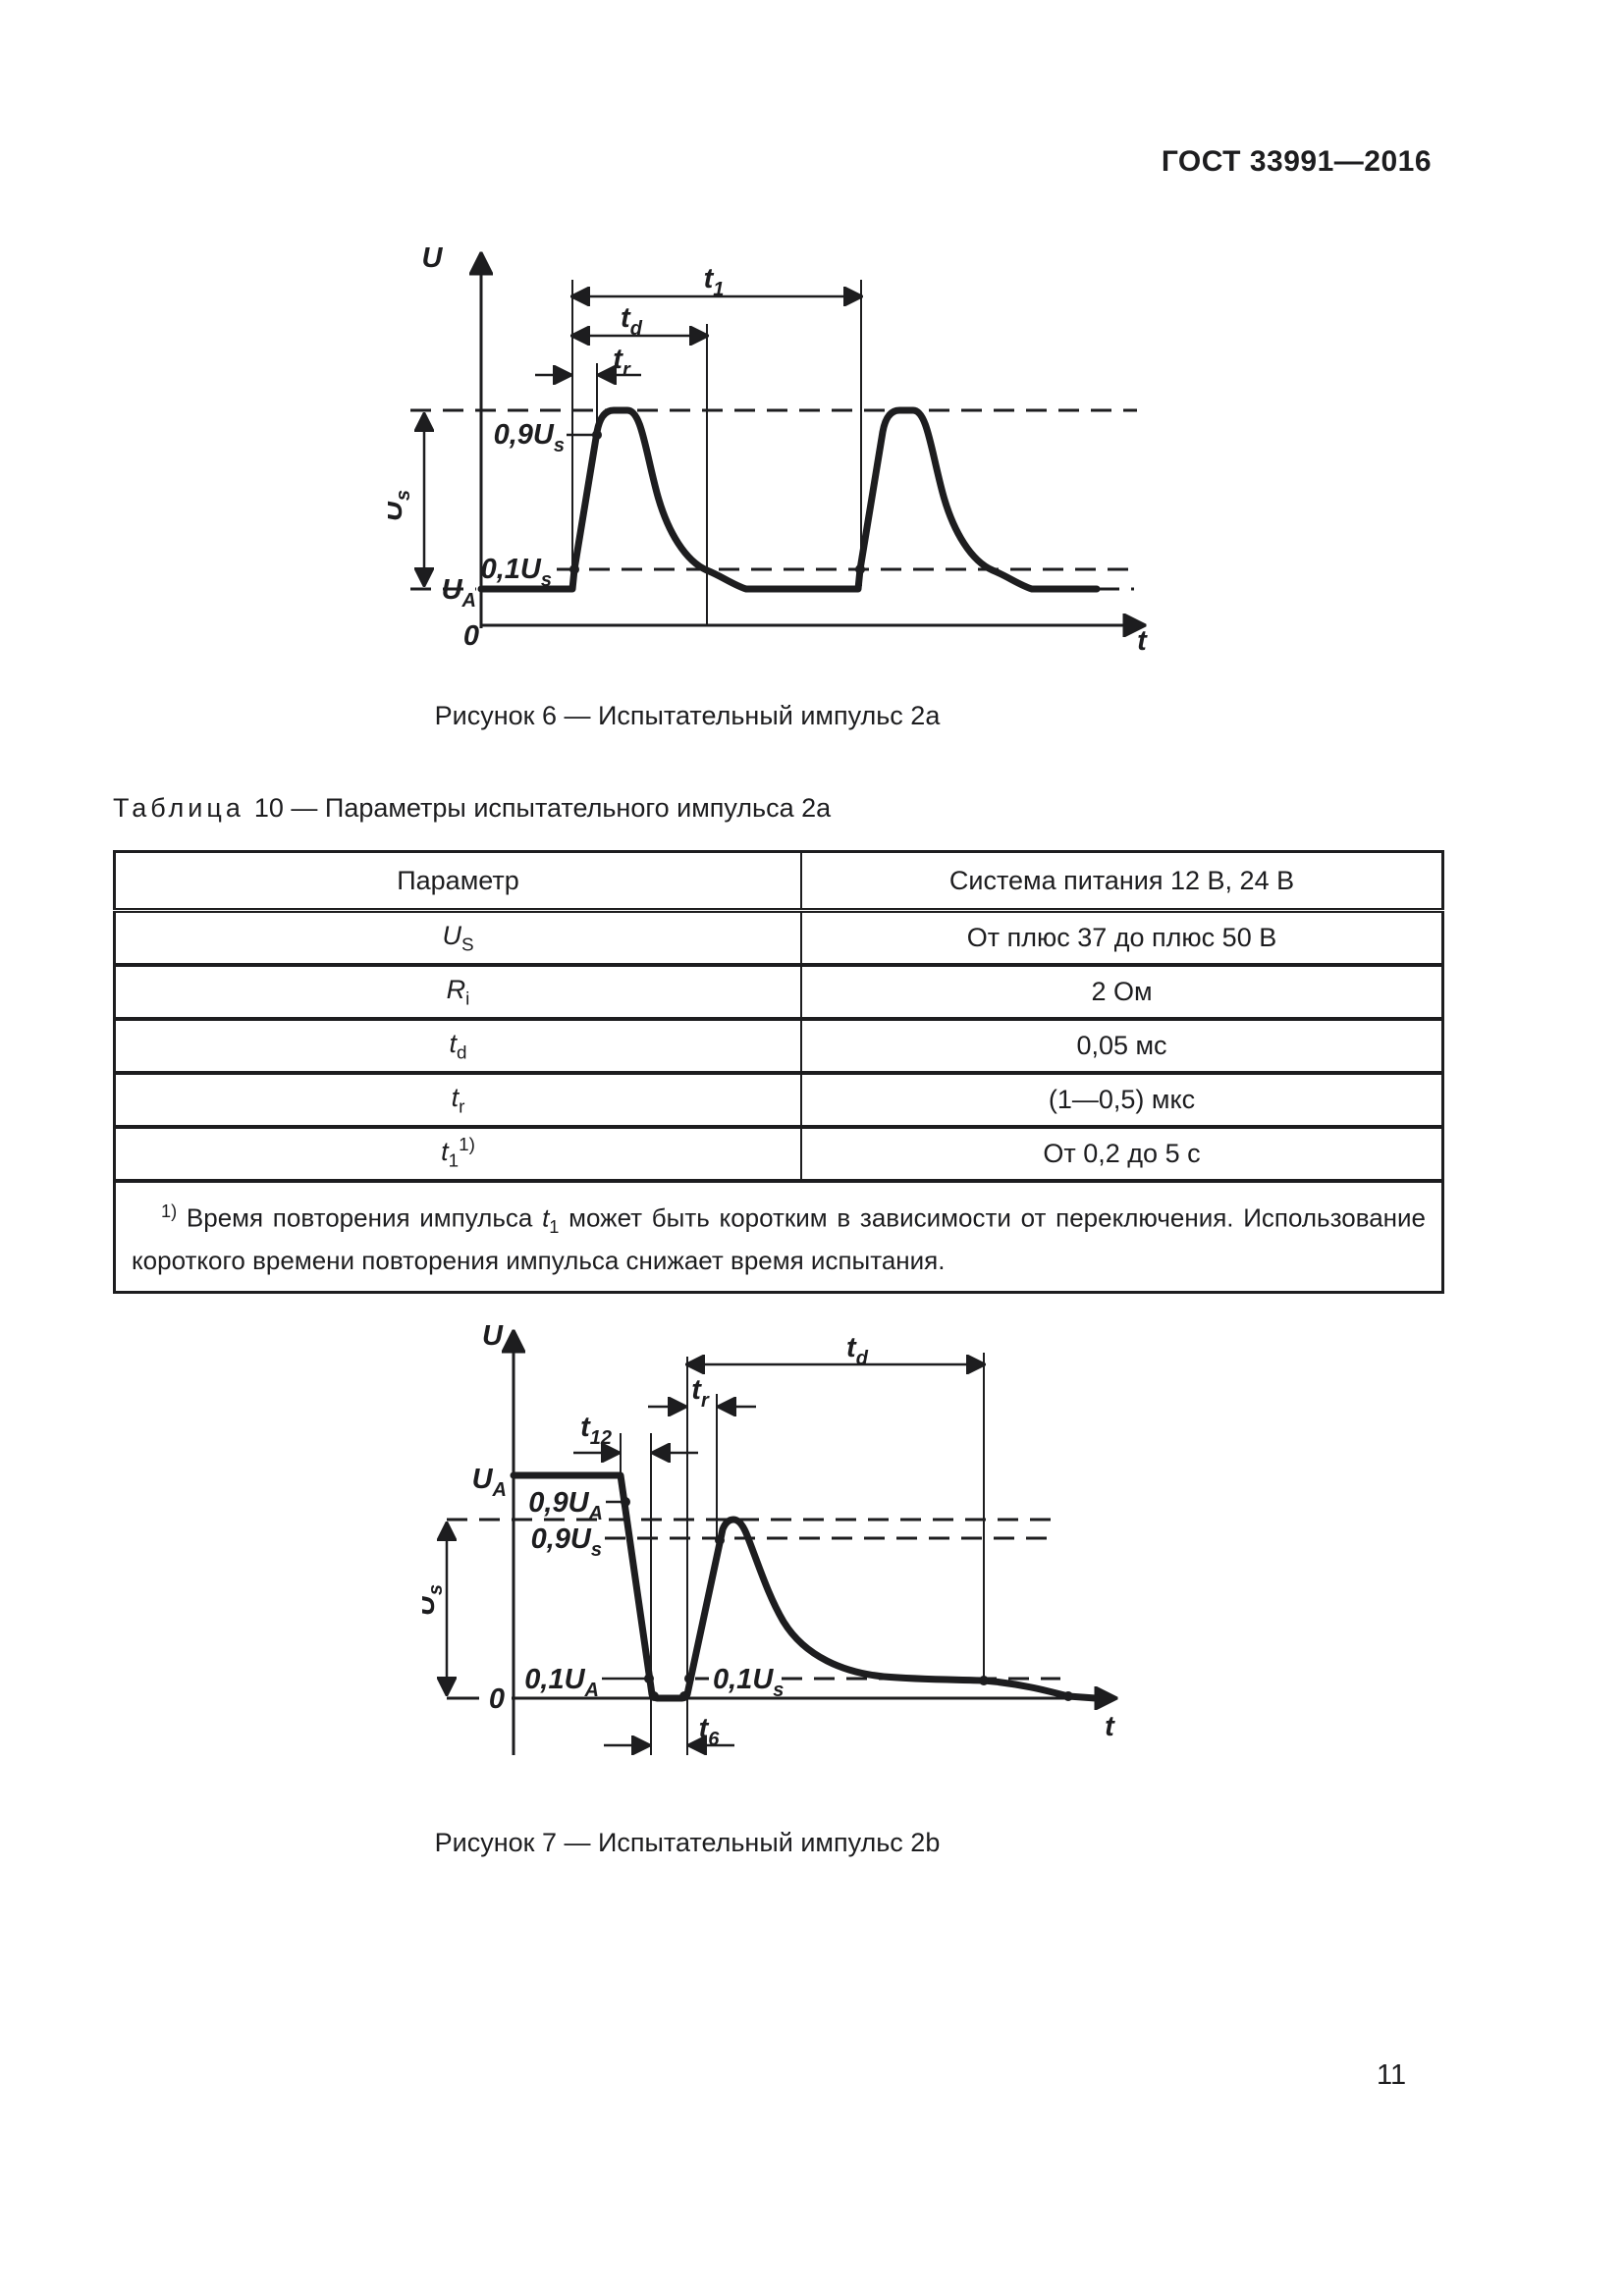 This screenshot has width=1624, height=2296. Describe the element at coordinates (984, 1680) in the screenshot. I see `point-01us-decay` at that location.